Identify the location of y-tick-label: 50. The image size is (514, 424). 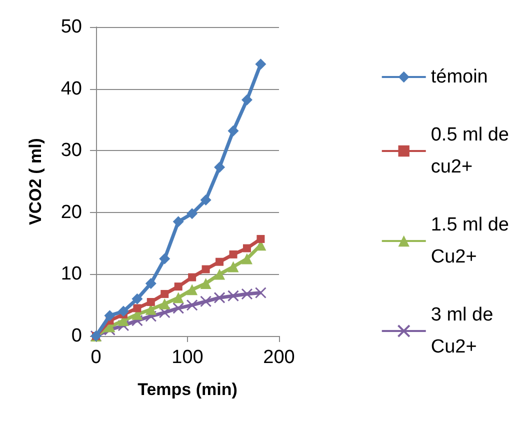
(71, 27).